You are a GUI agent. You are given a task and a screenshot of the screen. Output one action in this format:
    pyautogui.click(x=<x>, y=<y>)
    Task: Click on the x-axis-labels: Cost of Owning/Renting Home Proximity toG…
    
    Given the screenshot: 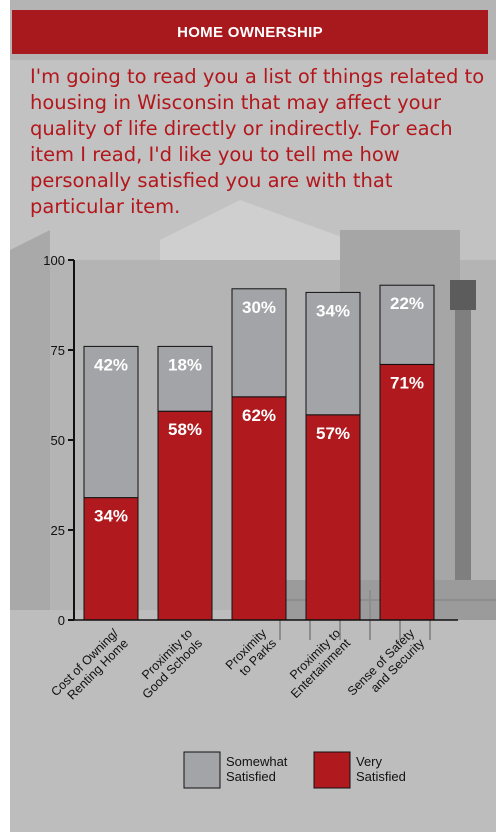 What is the action you would take?
    pyautogui.click(x=238, y=667)
    